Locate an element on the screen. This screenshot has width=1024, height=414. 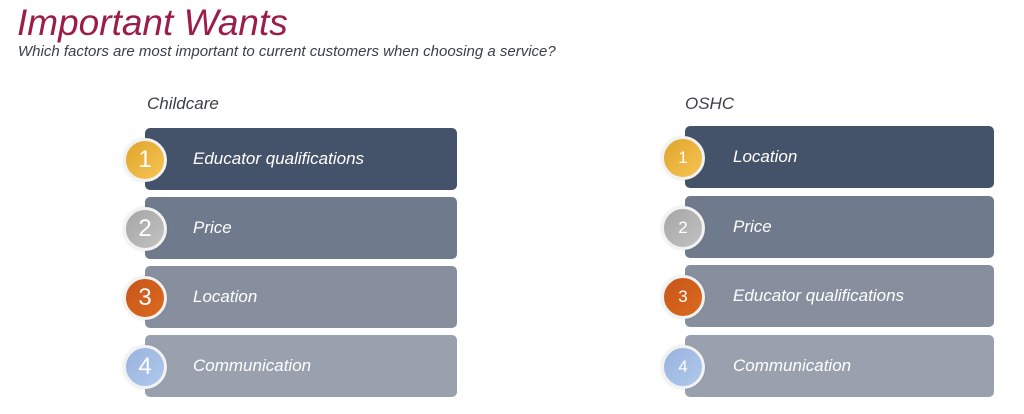
oshc-rank-4-badge: 4 is located at coordinates (683, 367).